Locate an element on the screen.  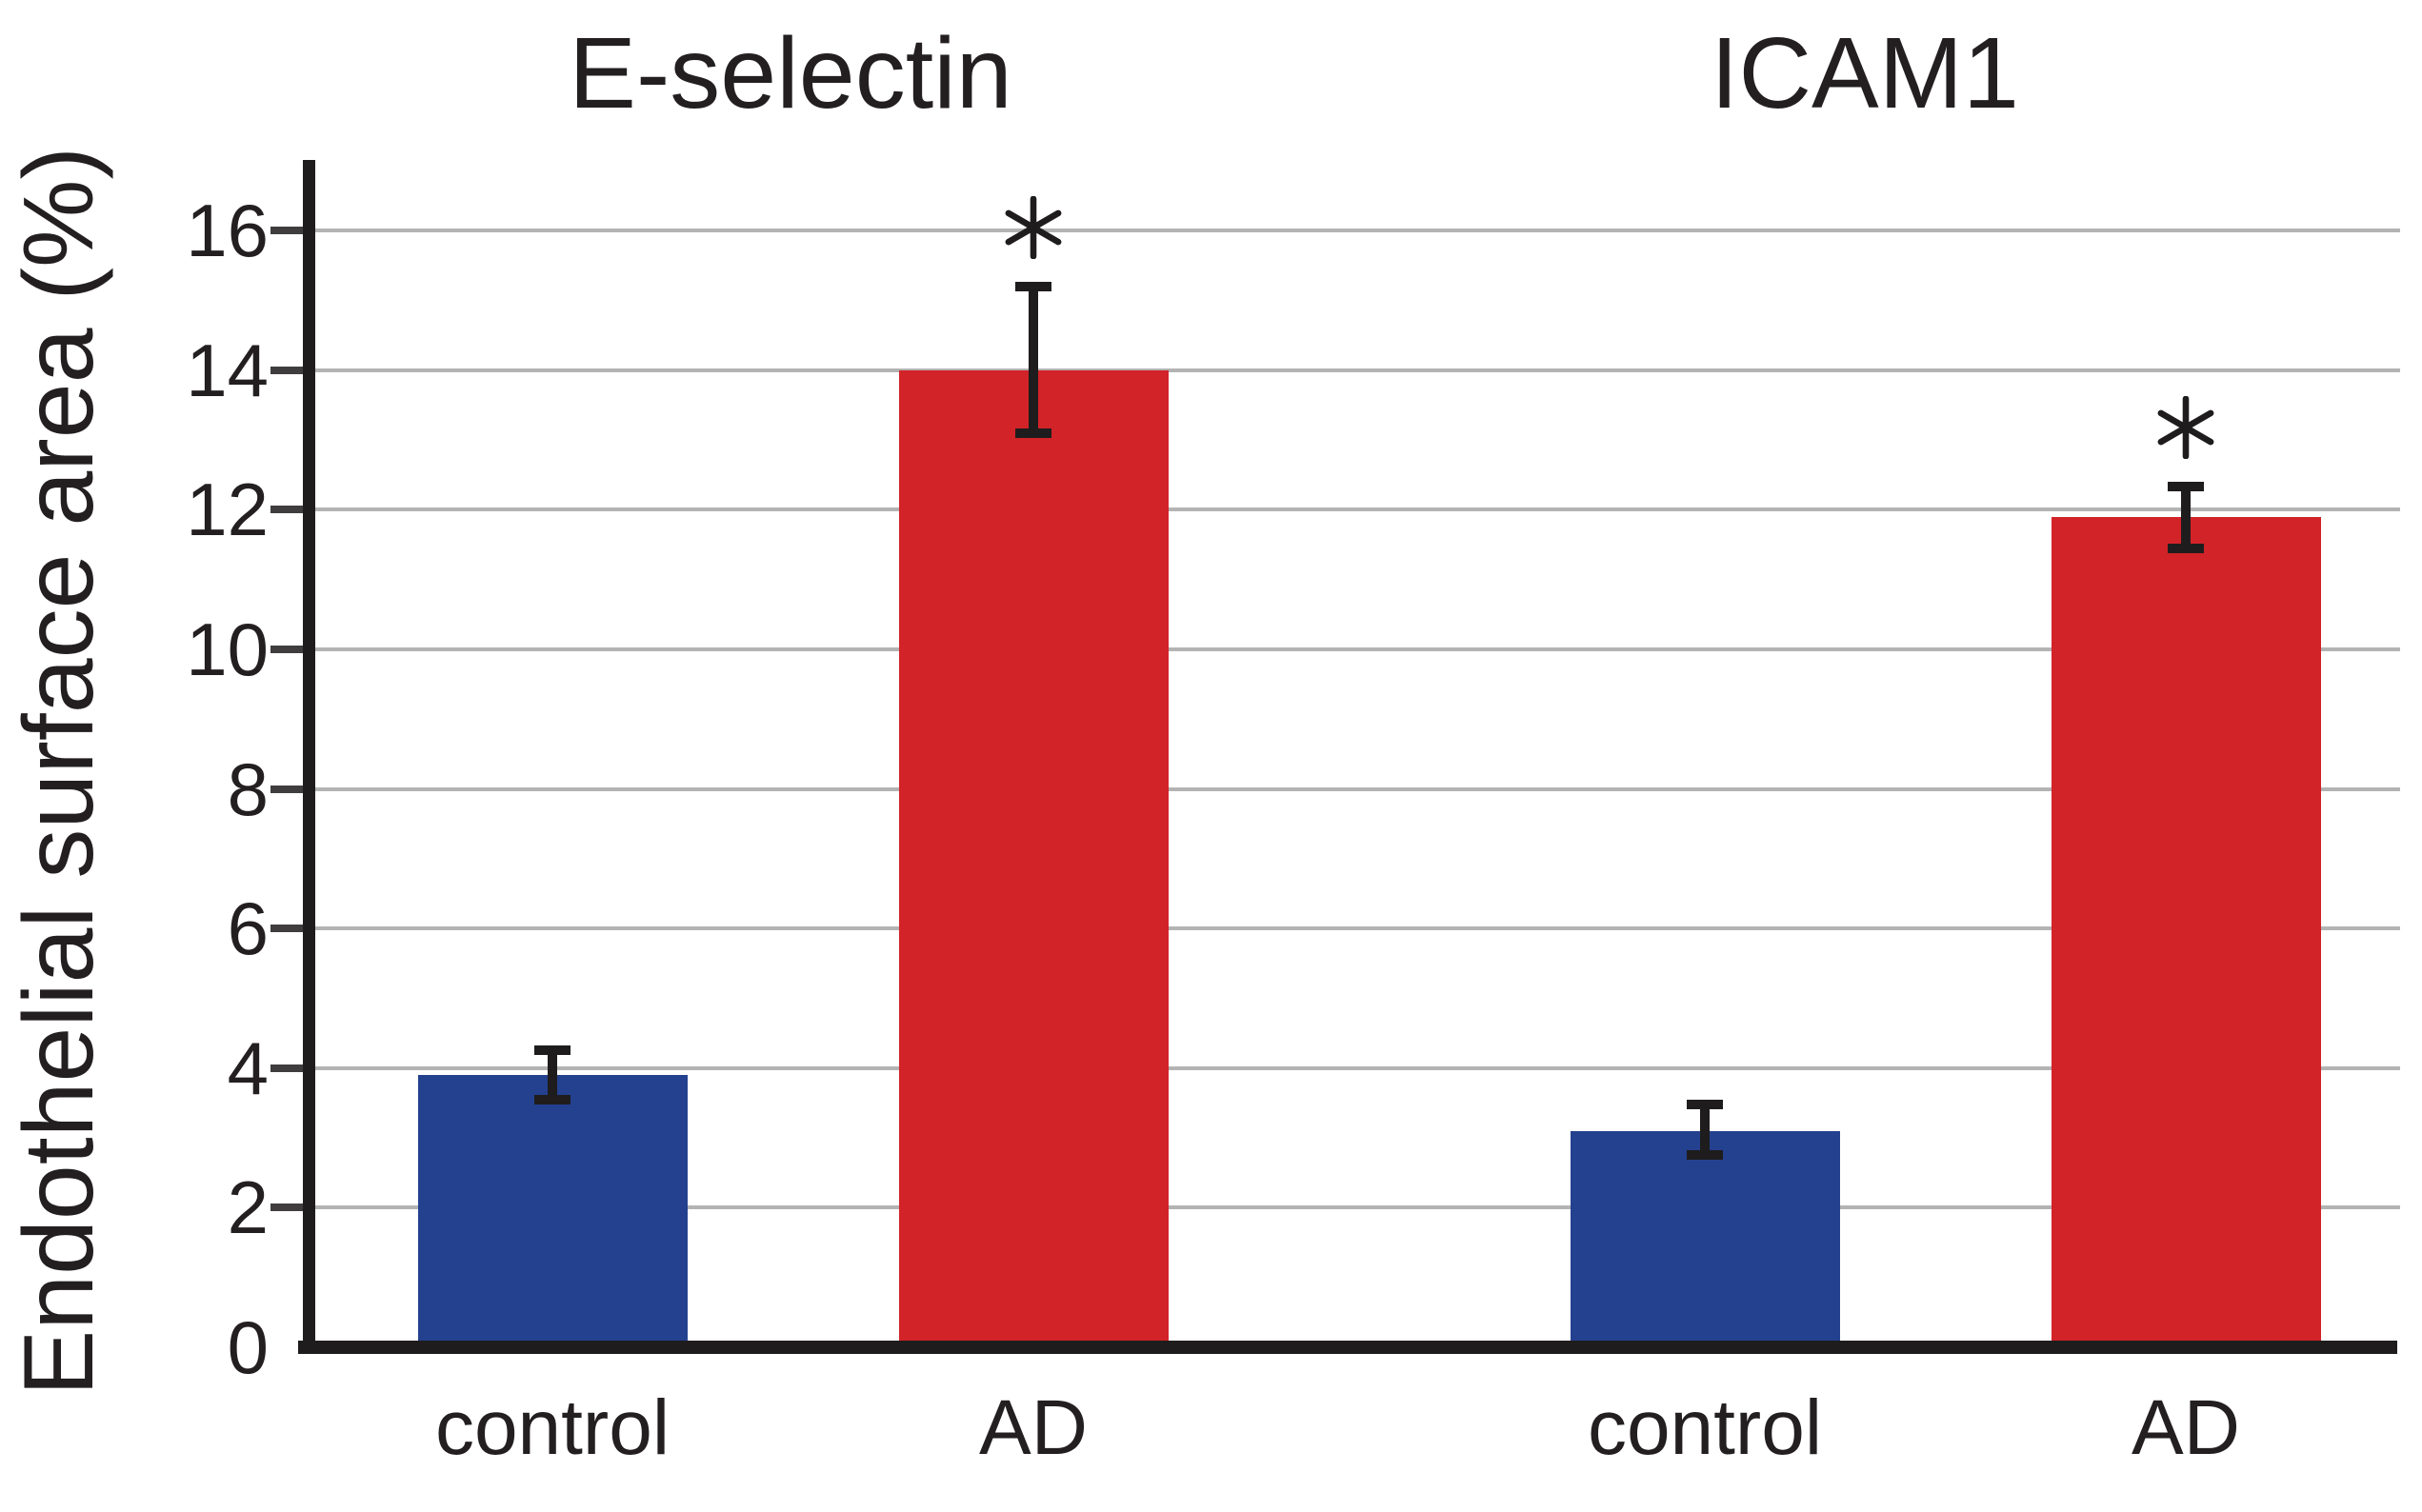
gridline-y10 is located at coordinates (1358, 649).